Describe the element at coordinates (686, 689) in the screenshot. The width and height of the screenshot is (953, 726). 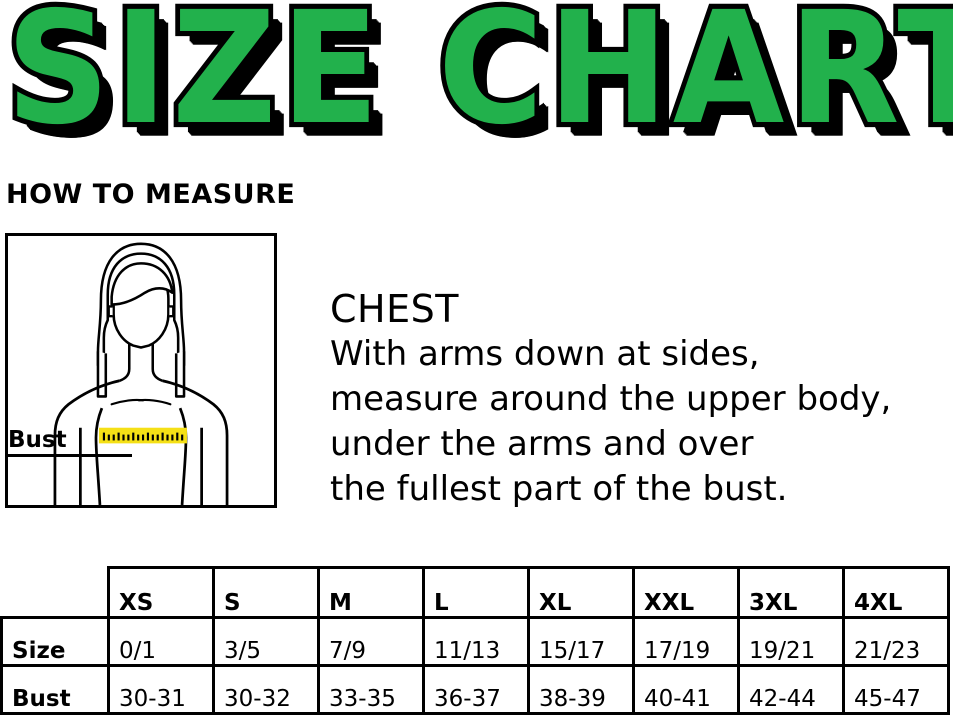
I see `cell-bust-xxl: 40-41` at that location.